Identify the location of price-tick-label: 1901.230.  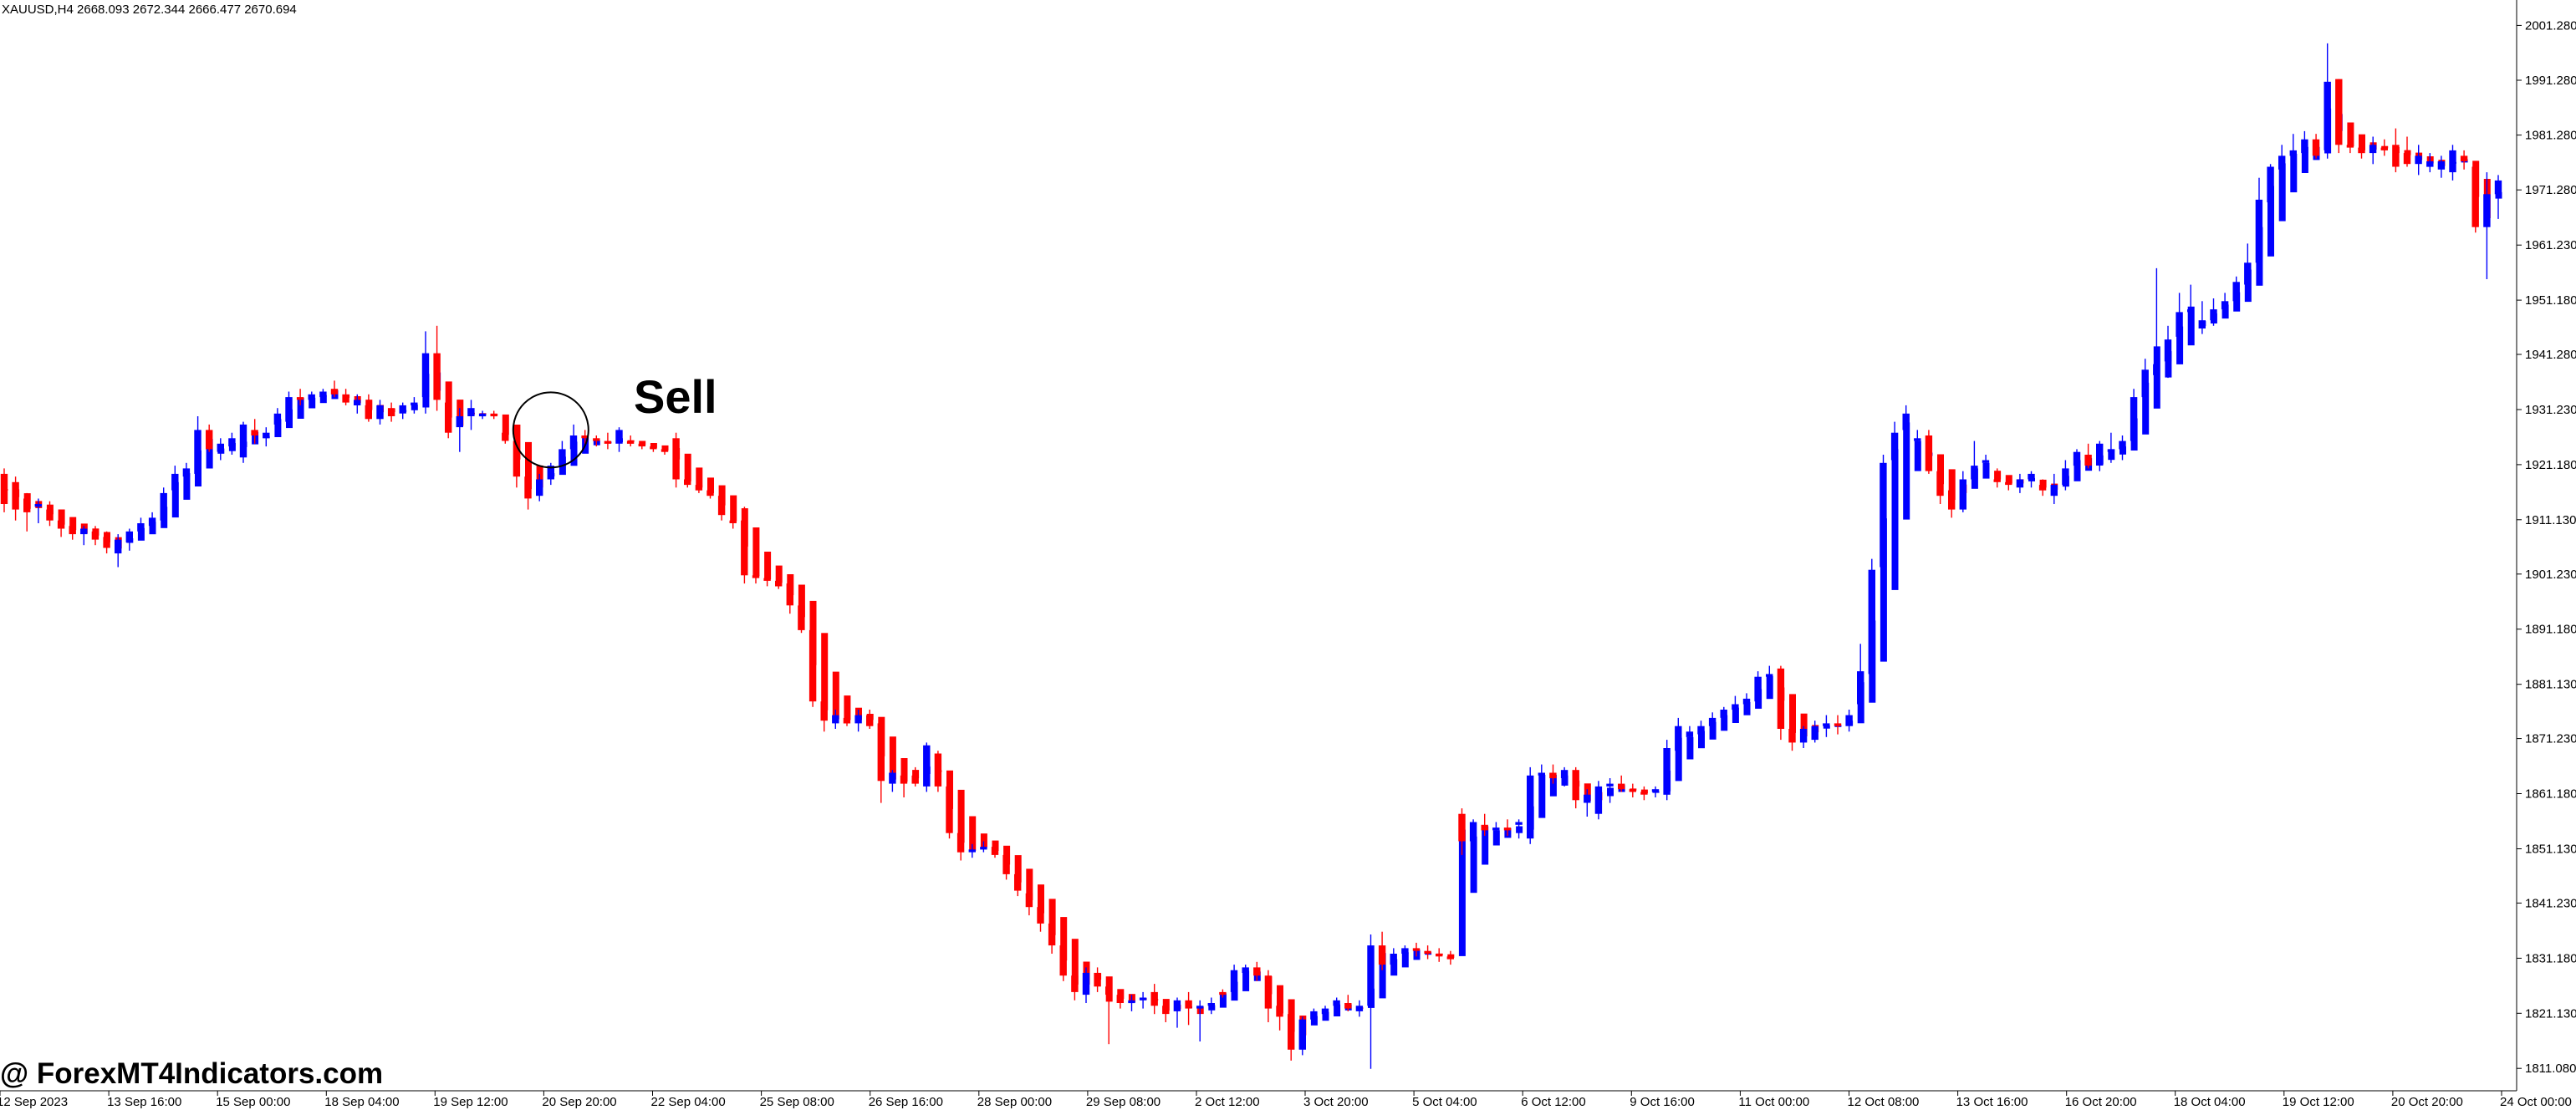
(2551, 575).